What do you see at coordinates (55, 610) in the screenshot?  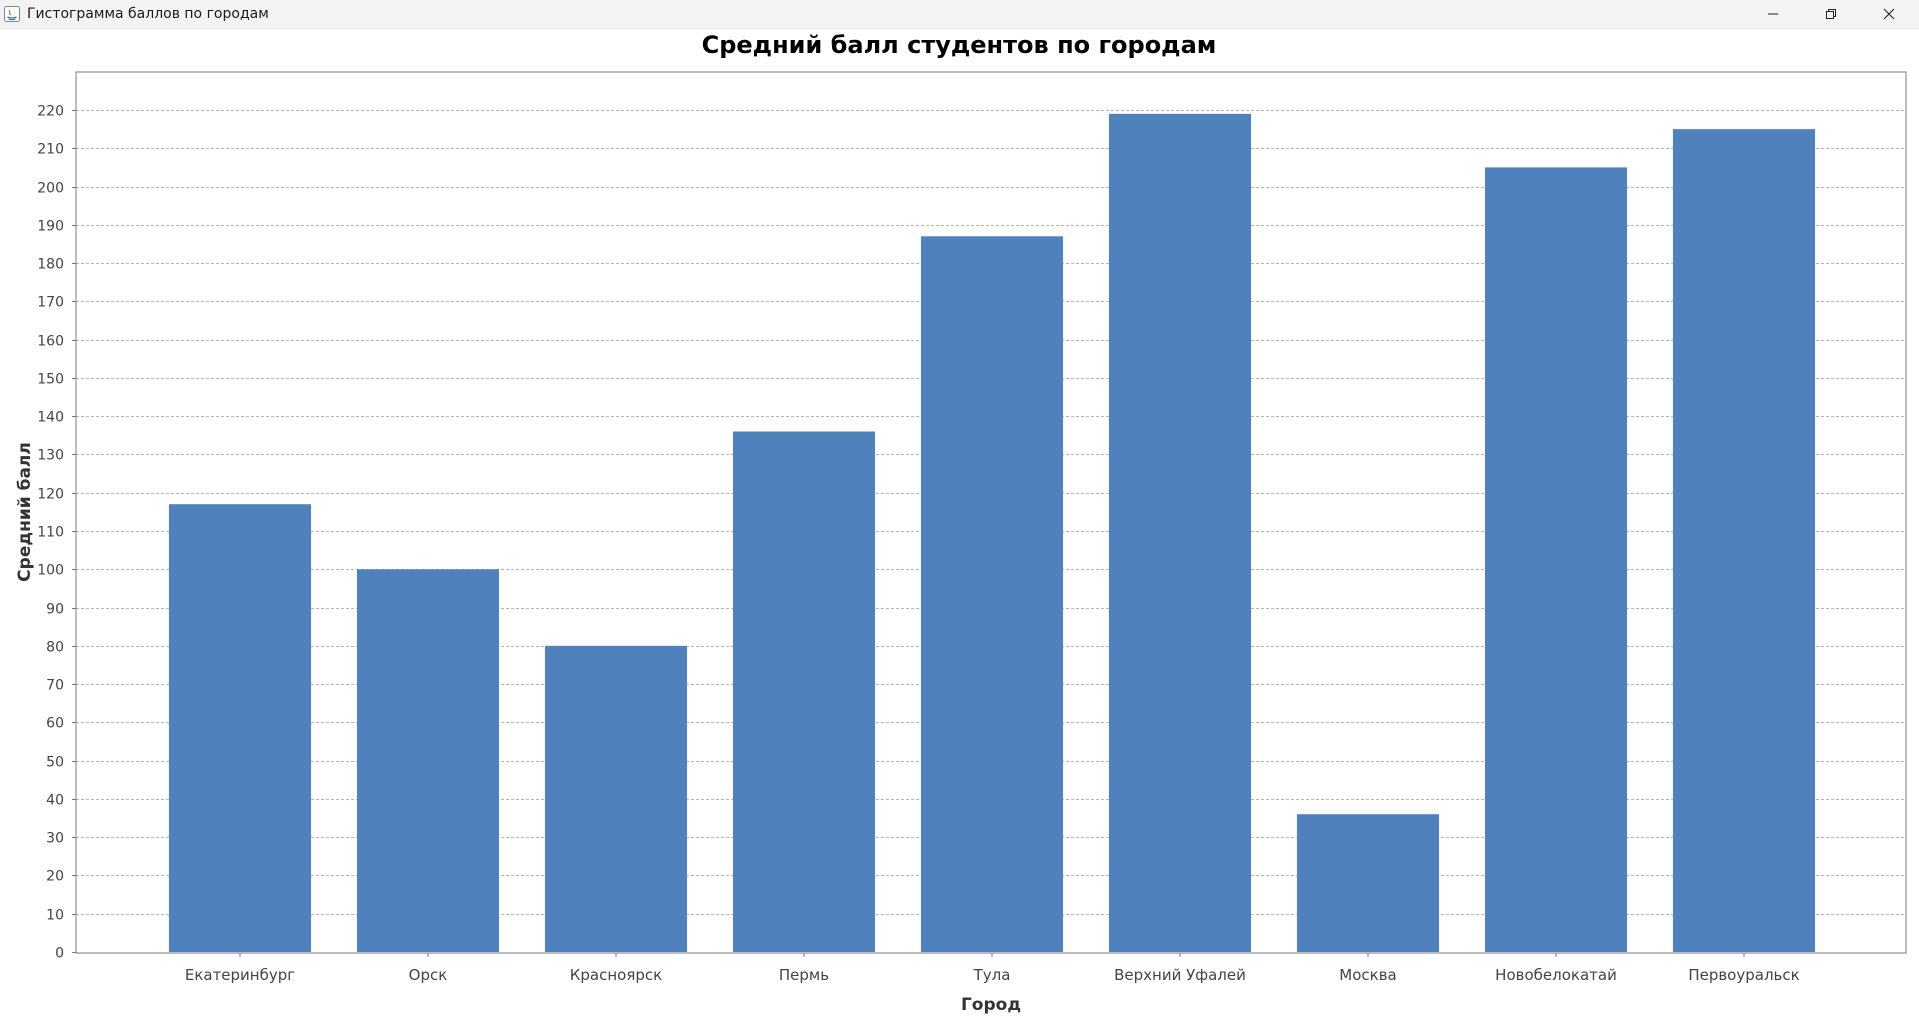 I see `y-tick-label: 90` at bounding box center [55, 610].